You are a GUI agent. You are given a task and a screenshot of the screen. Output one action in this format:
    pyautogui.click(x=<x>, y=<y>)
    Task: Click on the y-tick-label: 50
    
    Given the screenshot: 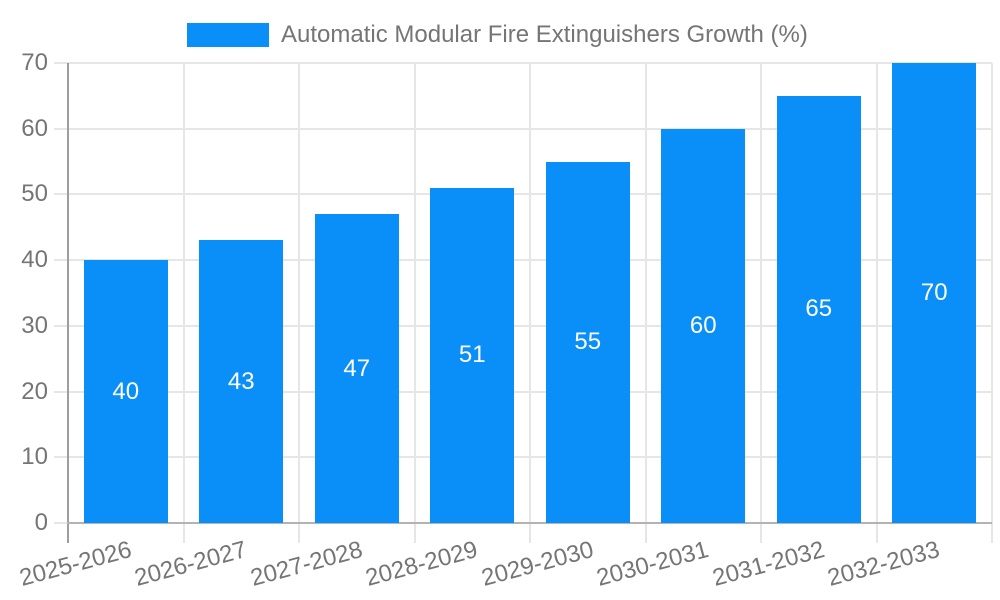 What is the action you would take?
    pyautogui.click(x=34, y=194)
    